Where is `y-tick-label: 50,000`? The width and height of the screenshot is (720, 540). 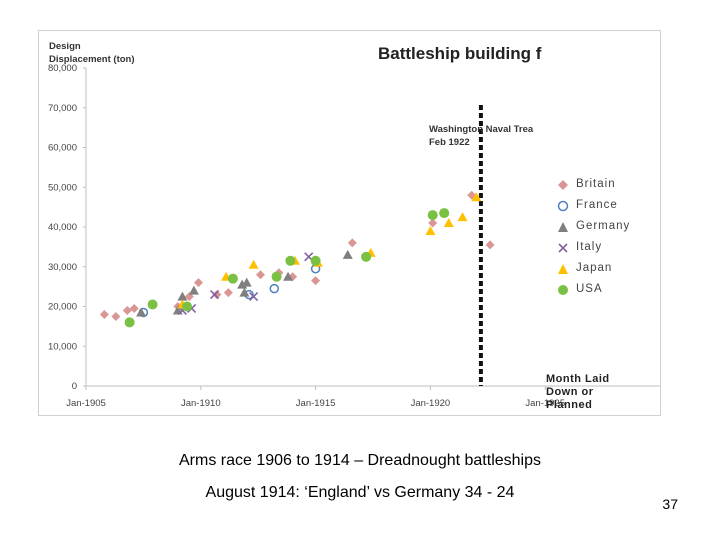
y-tick-label: 50,000 is located at coordinates (62, 187).